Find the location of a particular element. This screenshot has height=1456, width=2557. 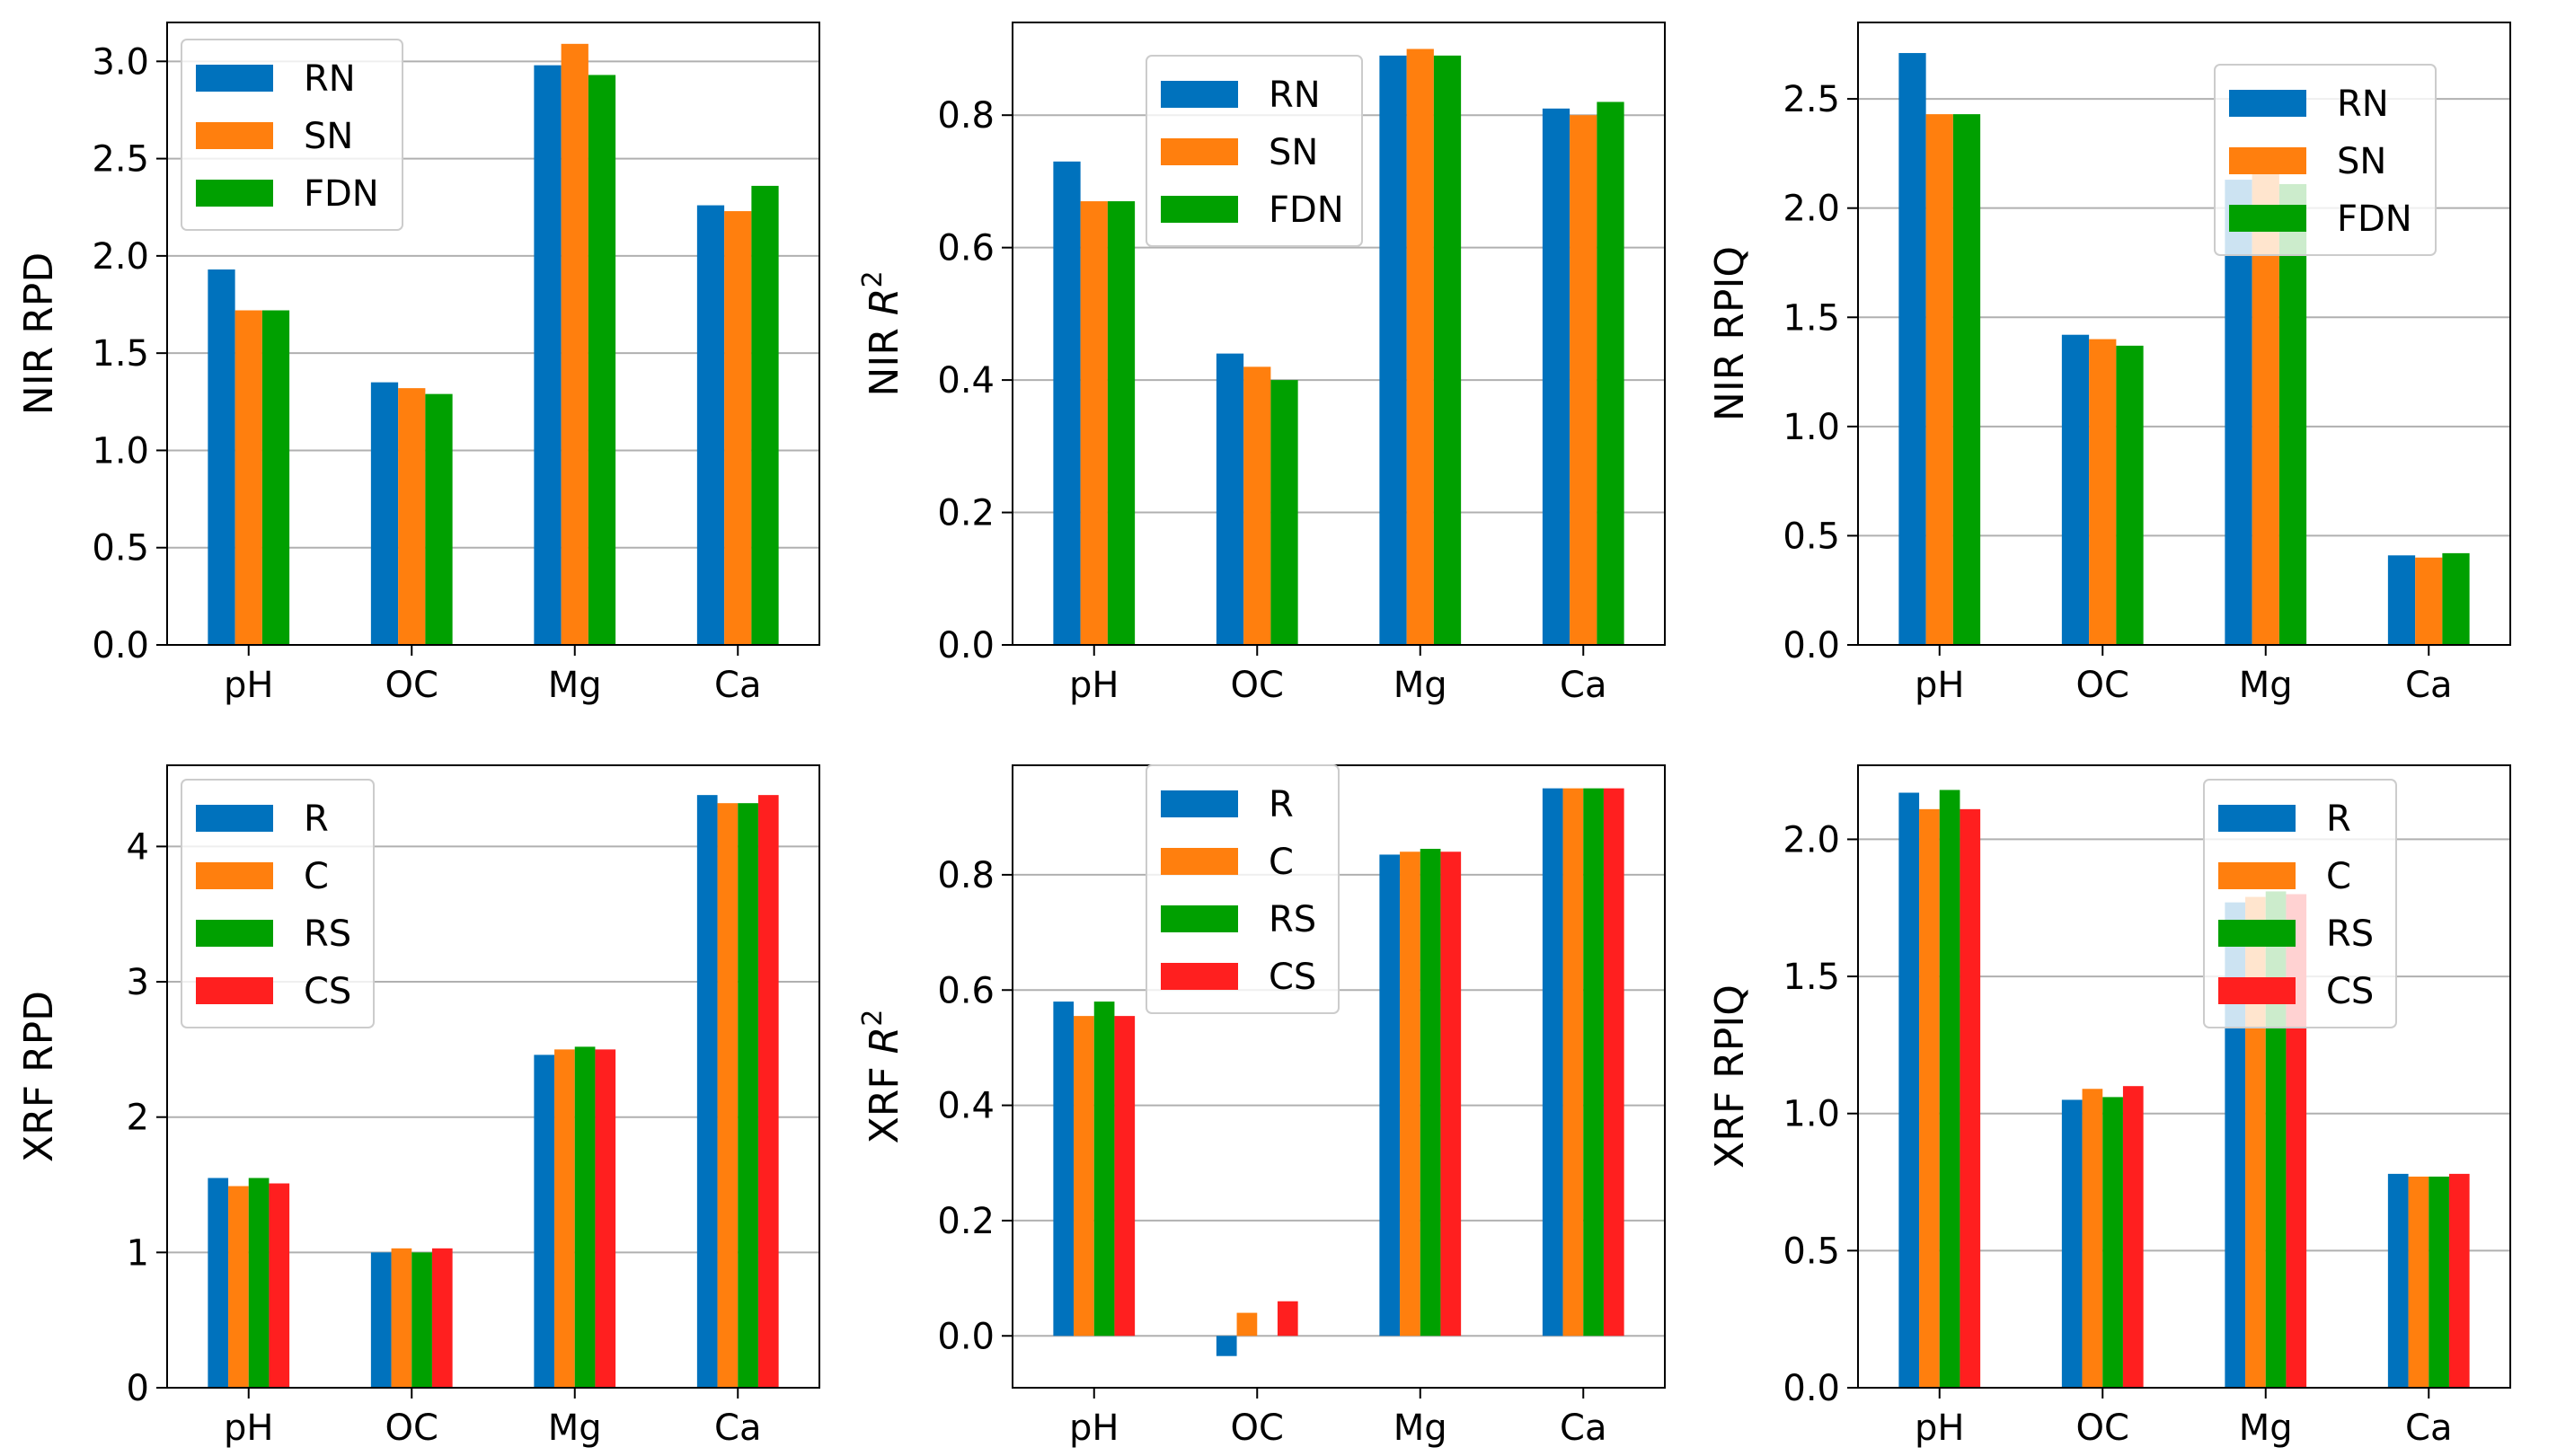

chart-panel: 0 1 2 3 4 pH OC Mg Ca XRF RPD RC RS CS is located at coordinates (418, 1106).